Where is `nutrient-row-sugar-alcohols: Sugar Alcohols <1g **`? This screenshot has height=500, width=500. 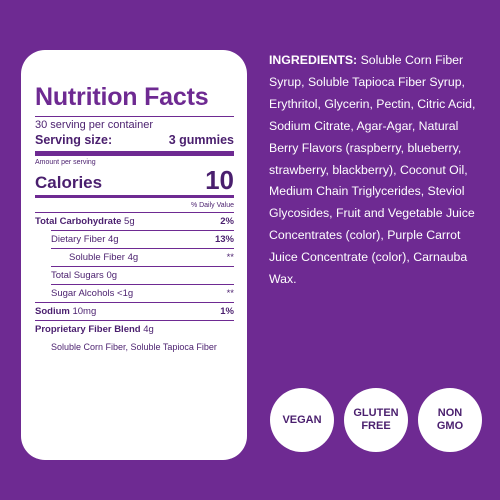 nutrient-row-sugar-alcohols: Sugar Alcohols <1g ** is located at coordinates (134, 293).